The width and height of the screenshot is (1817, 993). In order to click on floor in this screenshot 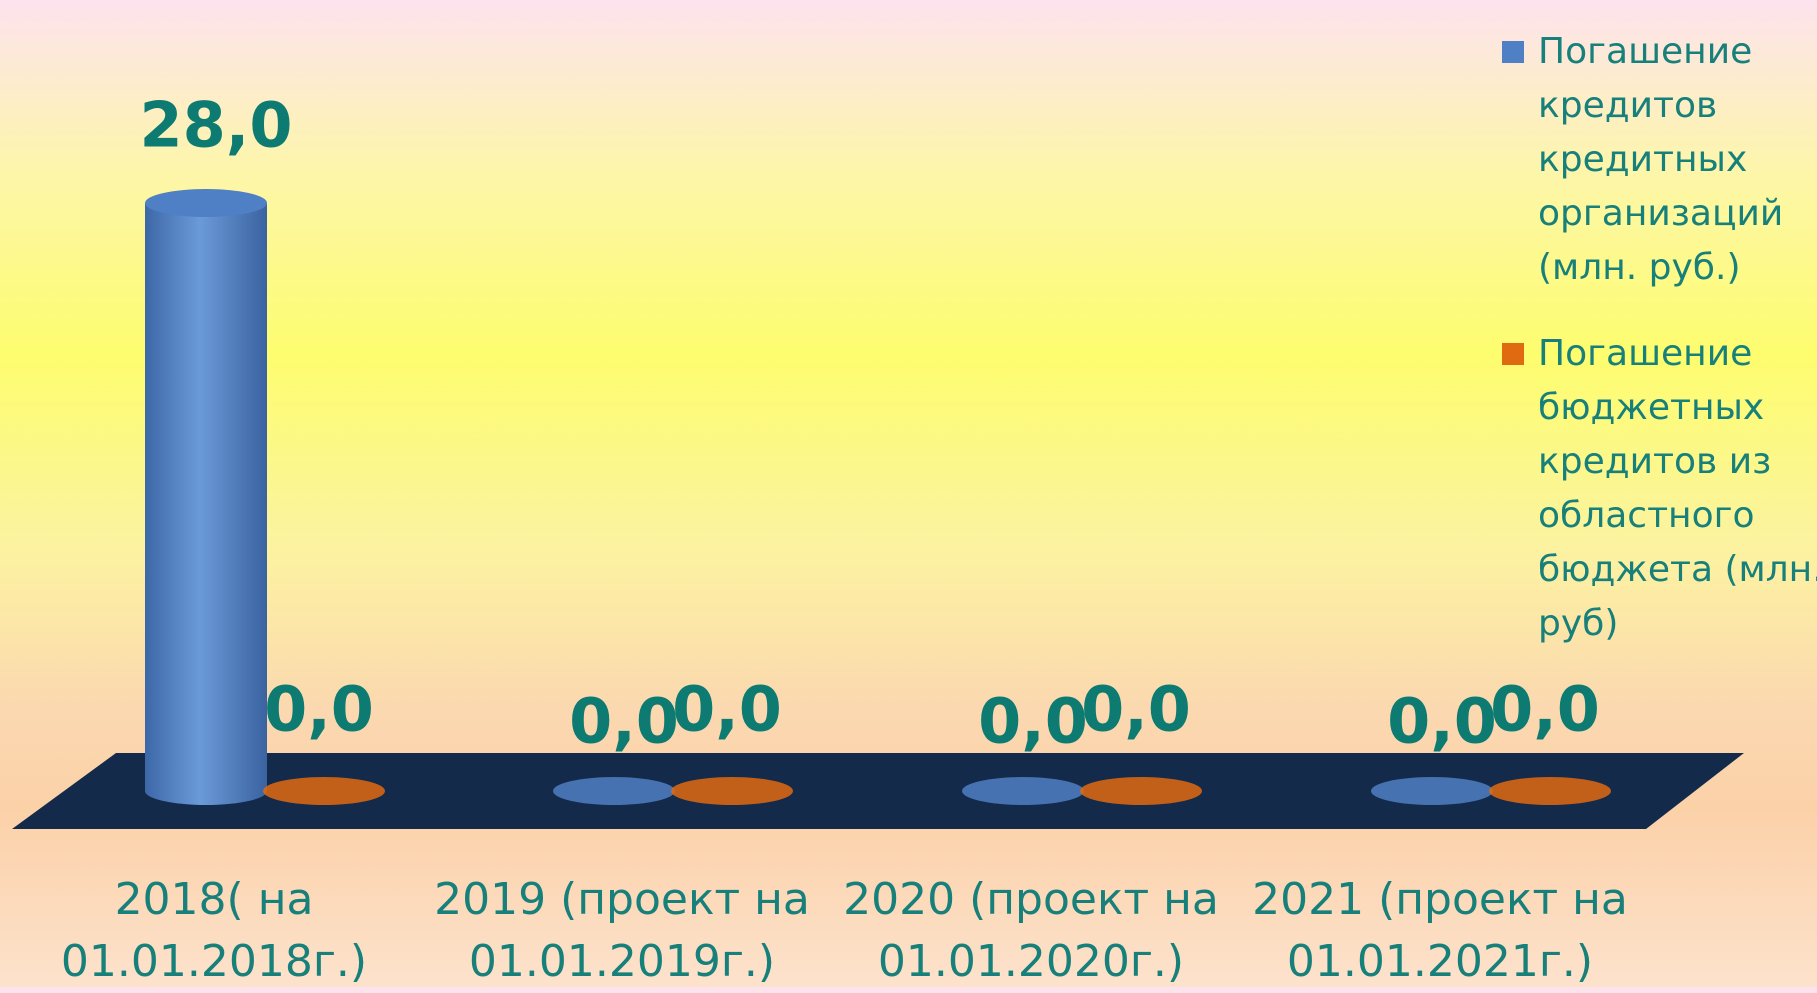, I will do `click(878, 791)`.